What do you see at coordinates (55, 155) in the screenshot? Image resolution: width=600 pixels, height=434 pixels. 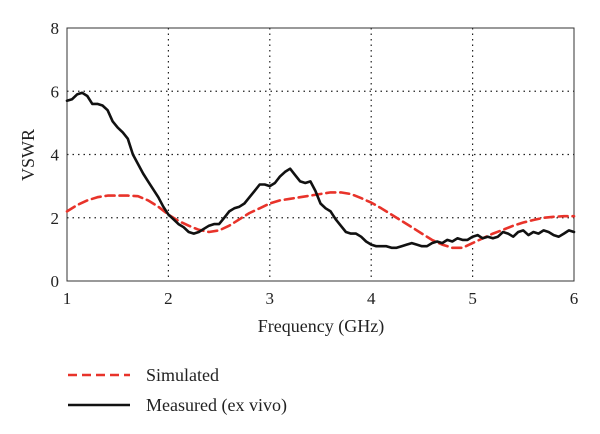 I see `y-tick-label: 4` at bounding box center [55, 155].